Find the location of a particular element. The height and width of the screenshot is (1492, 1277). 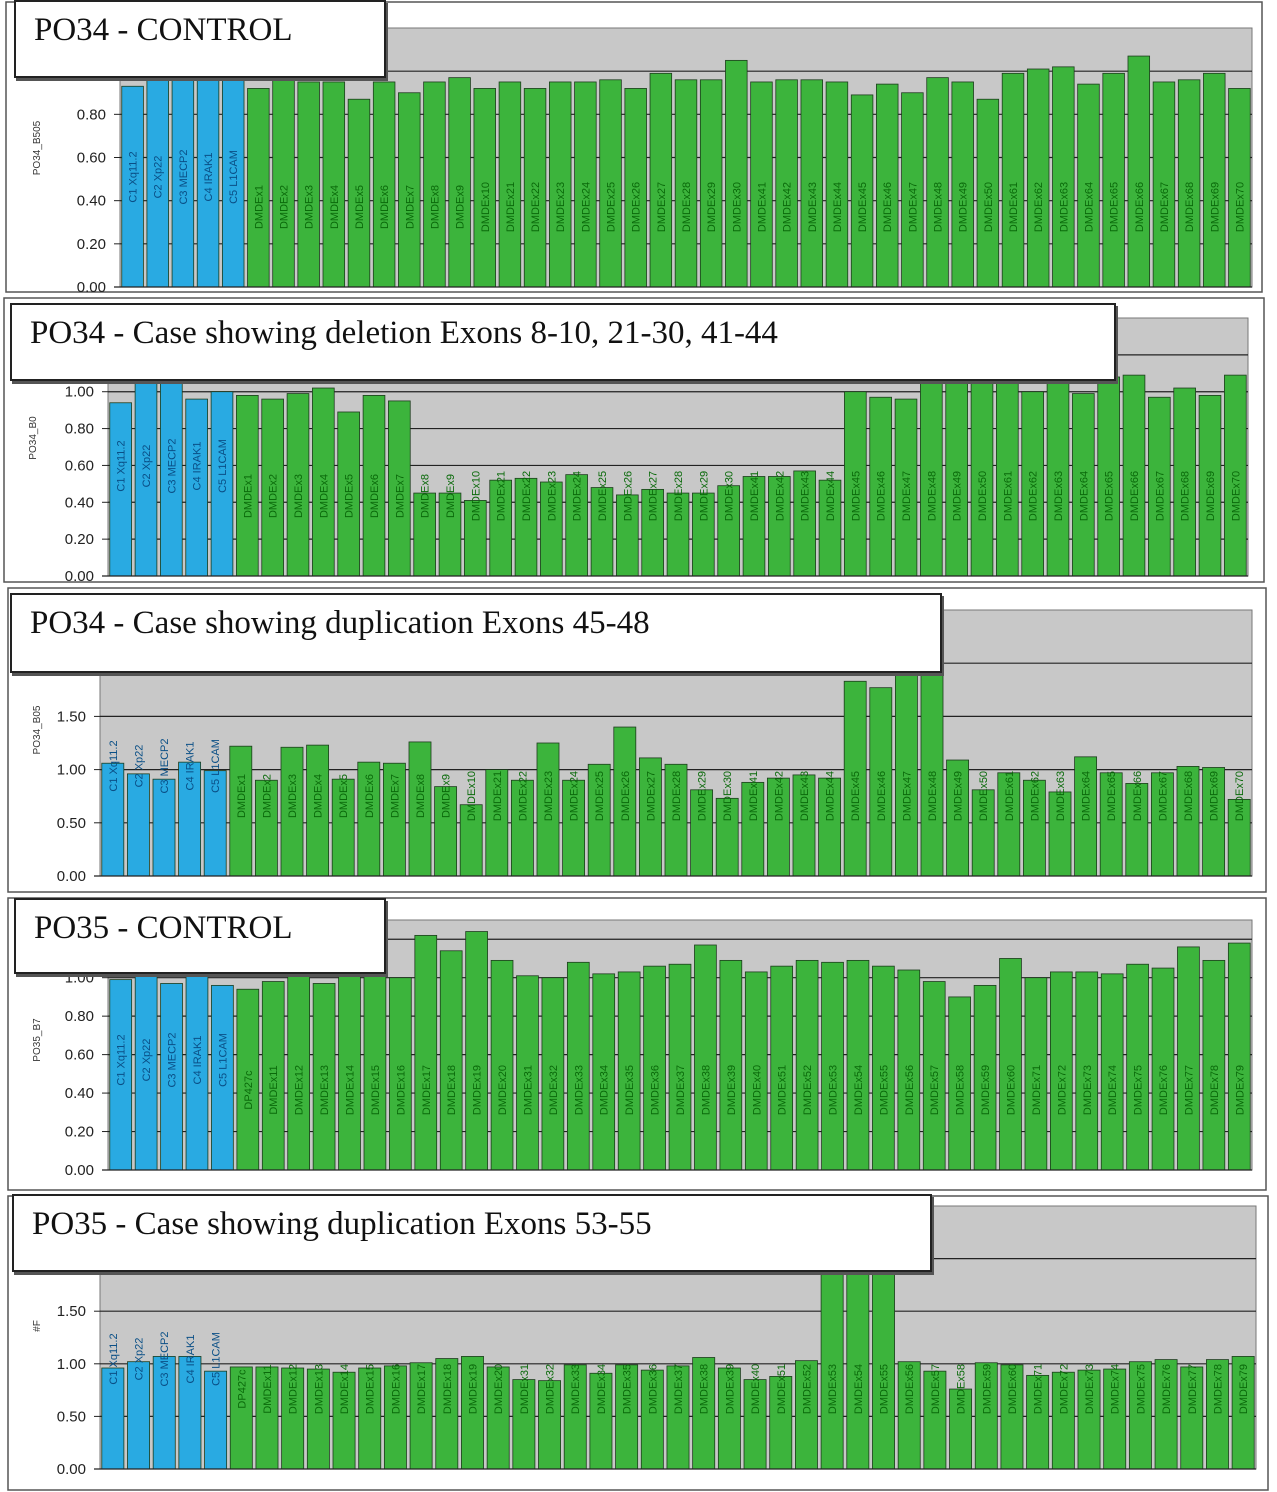

category-label: DMDEx23 is located at coordinates (552, 496).